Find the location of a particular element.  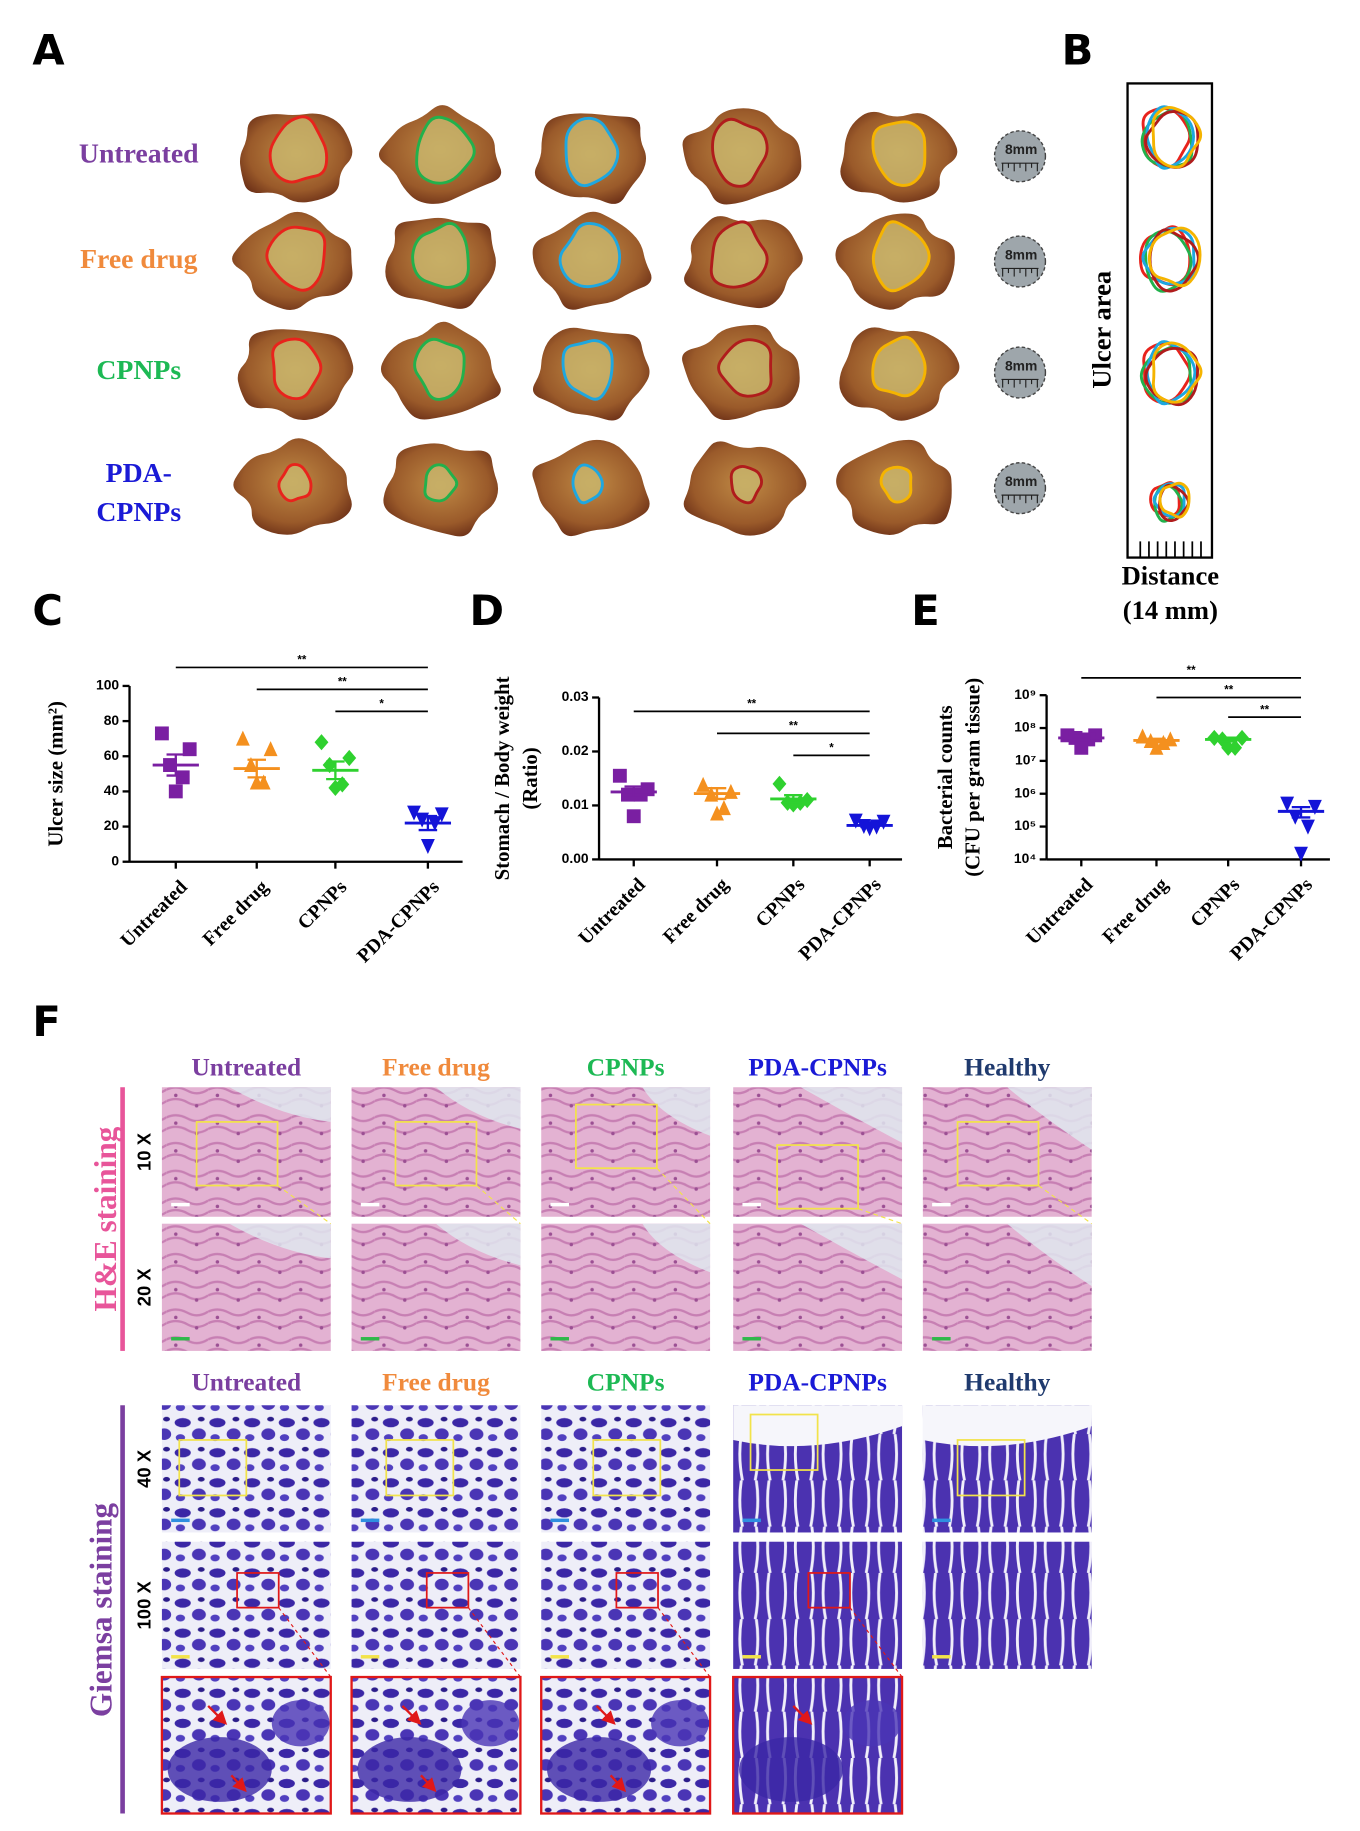

panel-label: B is located at coordinates (1078, 49).